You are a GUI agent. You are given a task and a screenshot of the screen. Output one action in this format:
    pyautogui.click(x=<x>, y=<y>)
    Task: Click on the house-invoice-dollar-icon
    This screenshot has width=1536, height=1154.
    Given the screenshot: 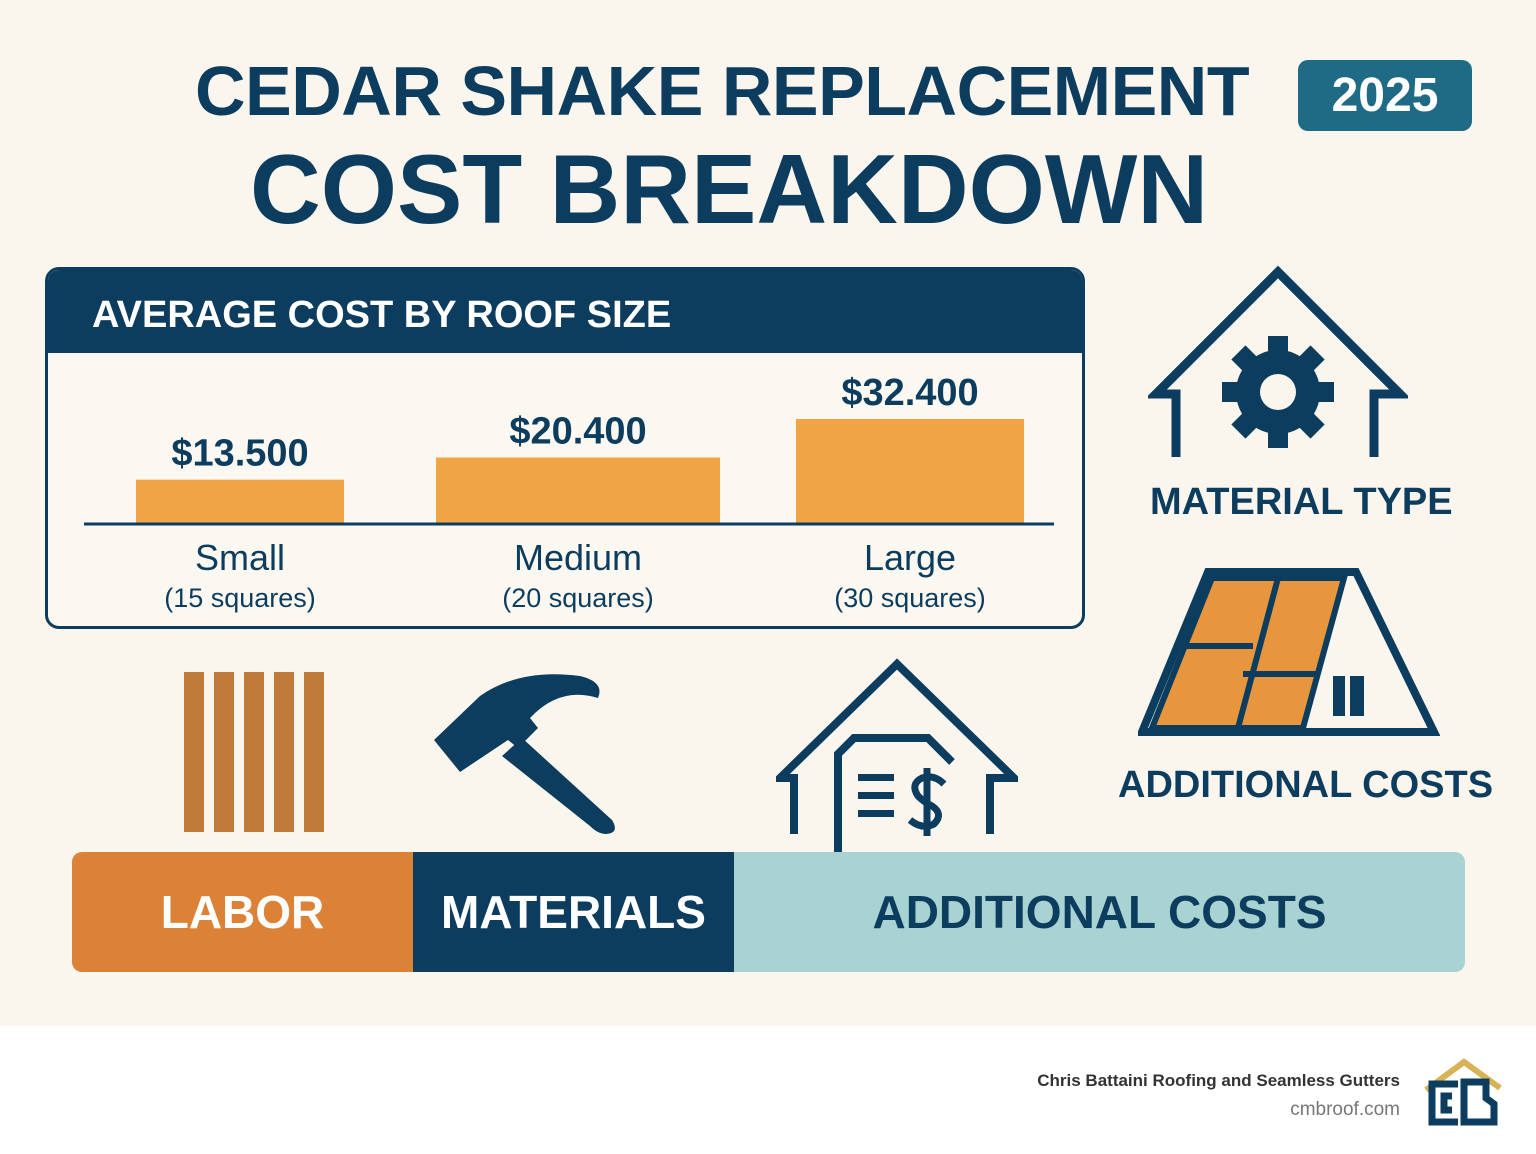 What is the action you would take?
    pyautogui.click(x=897, y=758)
    